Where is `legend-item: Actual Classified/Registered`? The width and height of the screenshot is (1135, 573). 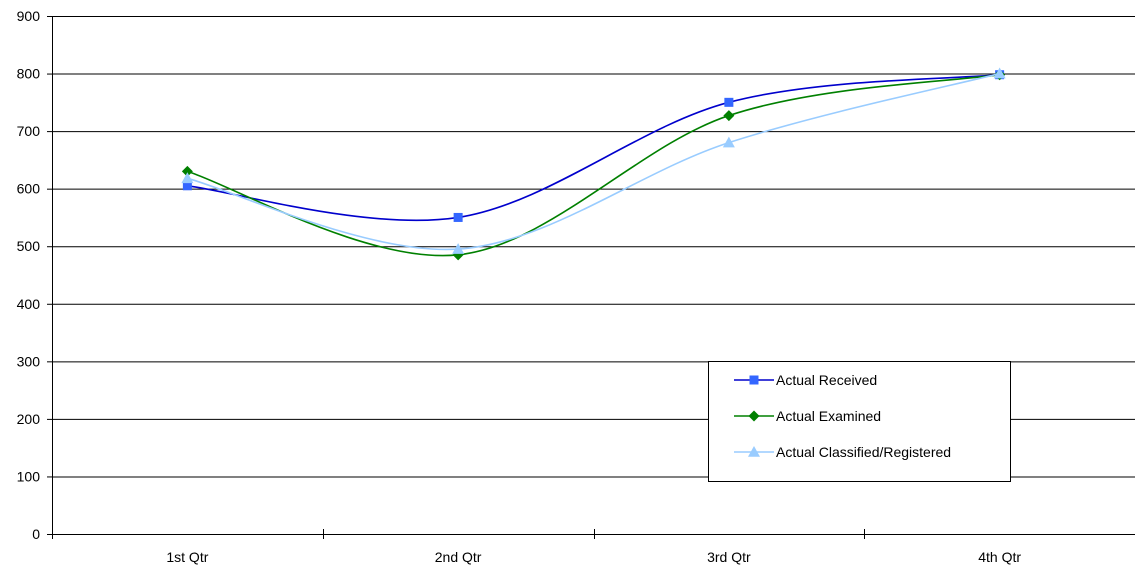 legend-item: Actual Classified/Registered is located at coordinates (842, 452).